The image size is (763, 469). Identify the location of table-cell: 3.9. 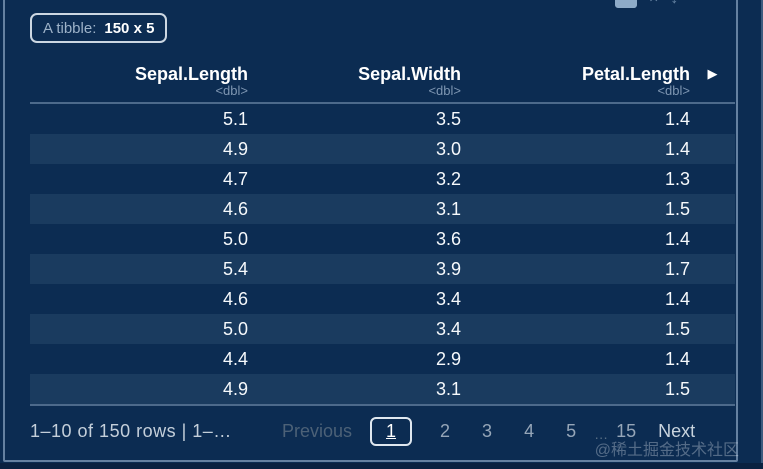
(448, 268).